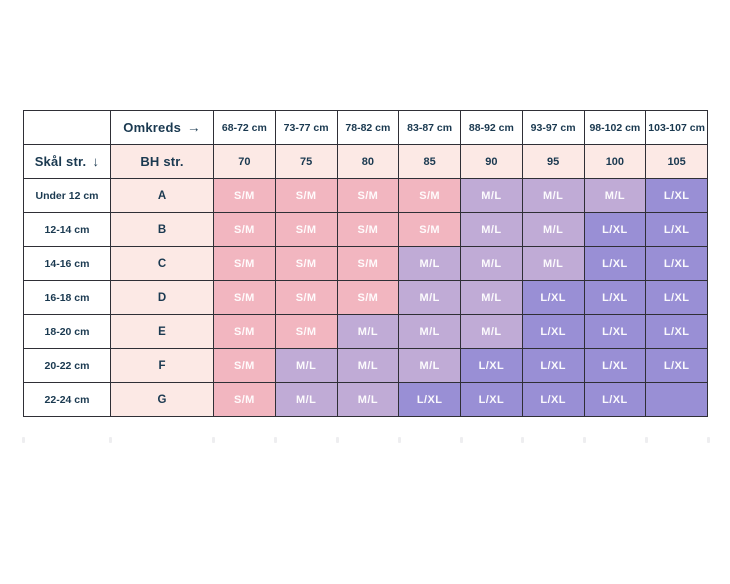 This screenshot has height=584, width=730. Describe the element at coordinates (676, 127) in the screenshot. I see `circumference-header: 103-107 cm` at that location.